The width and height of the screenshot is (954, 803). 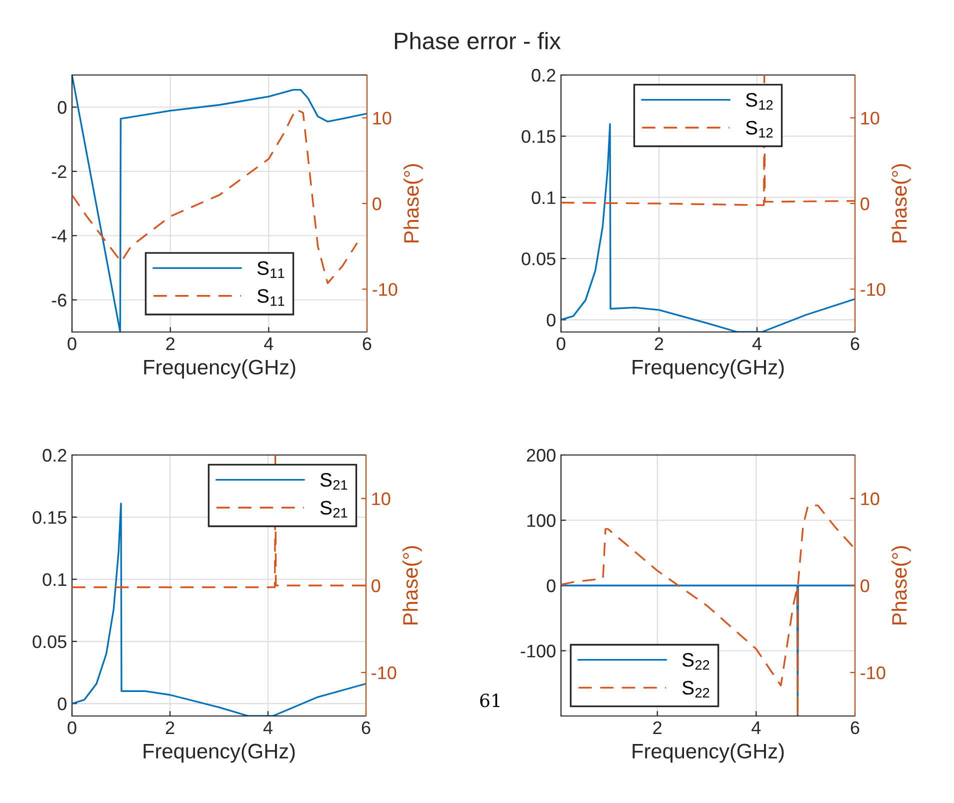 What do you see at coordinates (59, 300) in the screenshot?
I see `y-tick-label: -6` at bounding box center [59, 300].